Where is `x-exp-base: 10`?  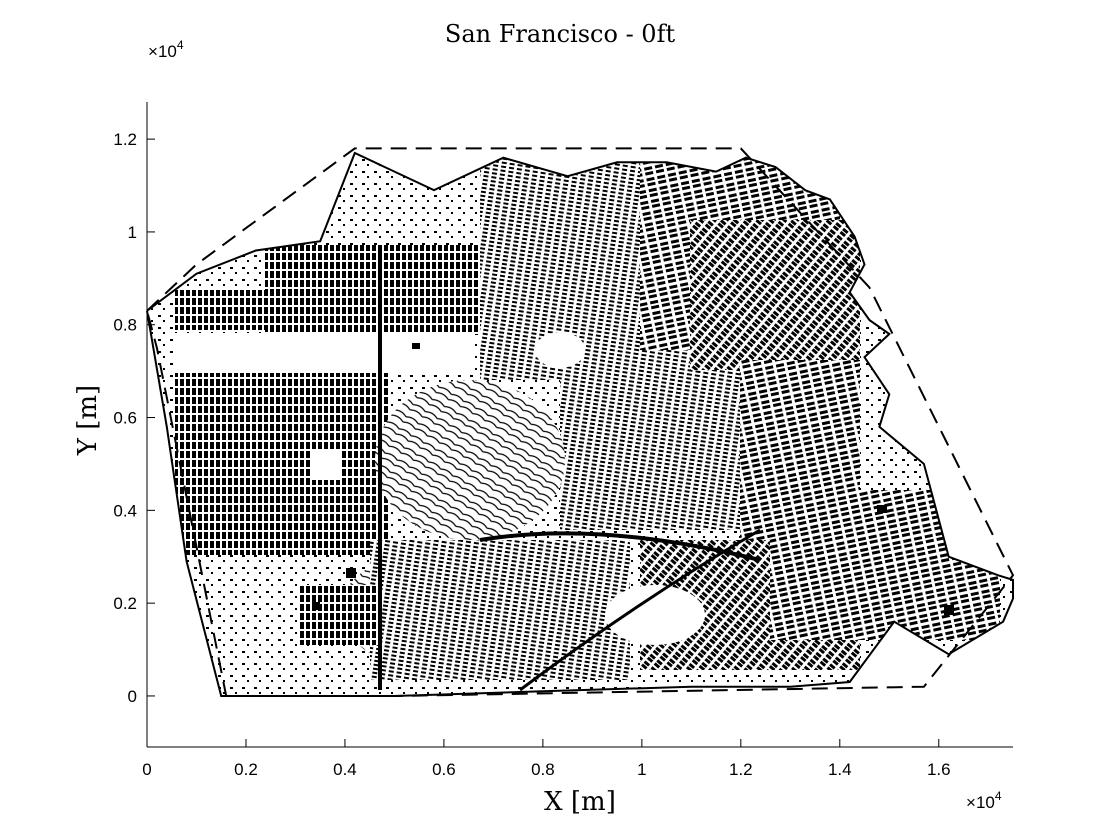
x-exp-base: 10 is located at coordinates (985, 802).